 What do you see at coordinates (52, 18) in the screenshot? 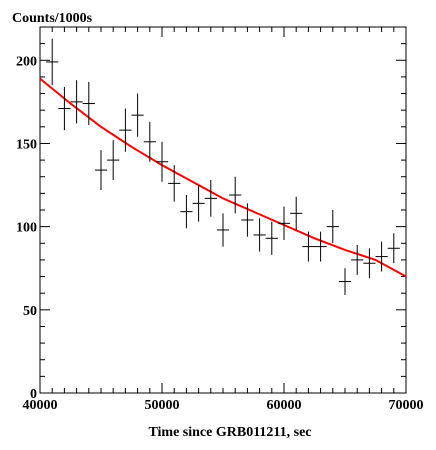
I see `y-axis-label: Counts/1000s` at bounding box center [52, 18].